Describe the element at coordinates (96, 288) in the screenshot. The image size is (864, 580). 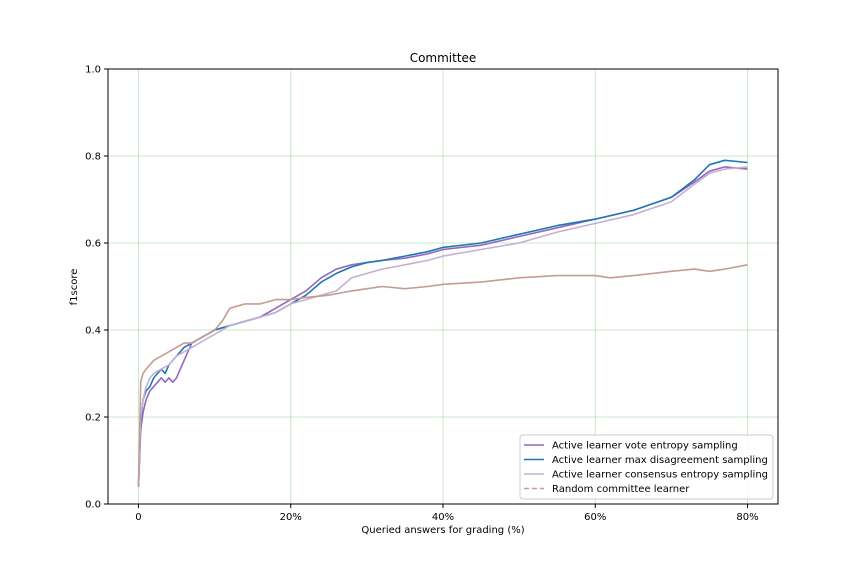
I see `y-axis: 0.0 0.2 0.4 0.6 0.8 1.0` at that location.